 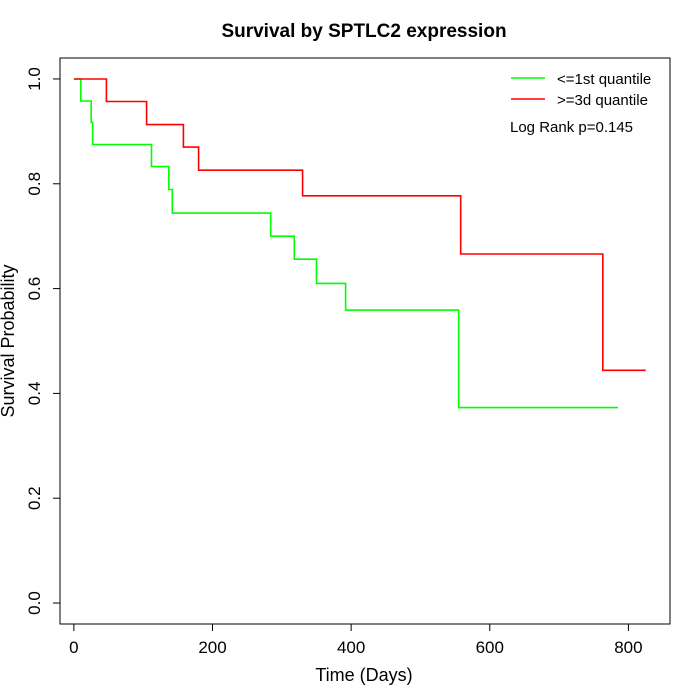 What do you see at coordinates (351, 647) in the screenshot?
I see `x-tick-label: 400` at bounding box center [351, 647].